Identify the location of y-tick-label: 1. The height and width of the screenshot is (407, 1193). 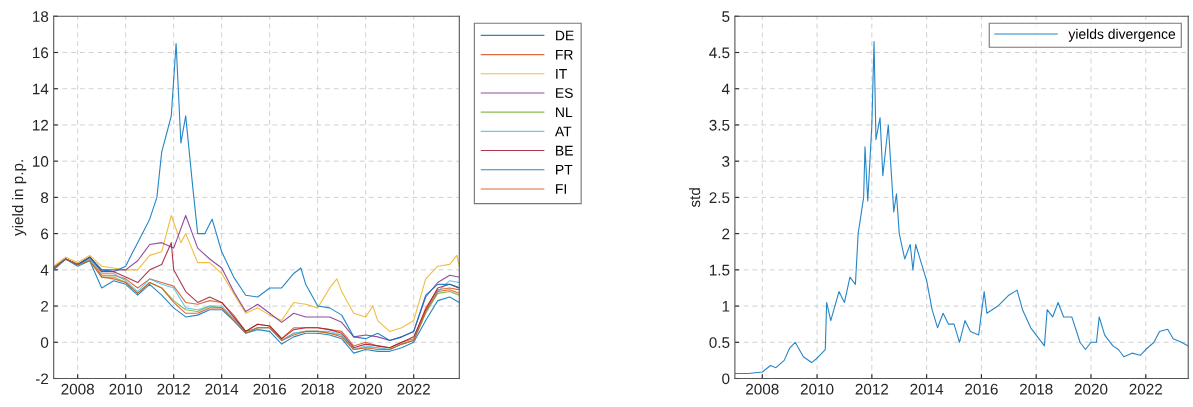
(726, 306).